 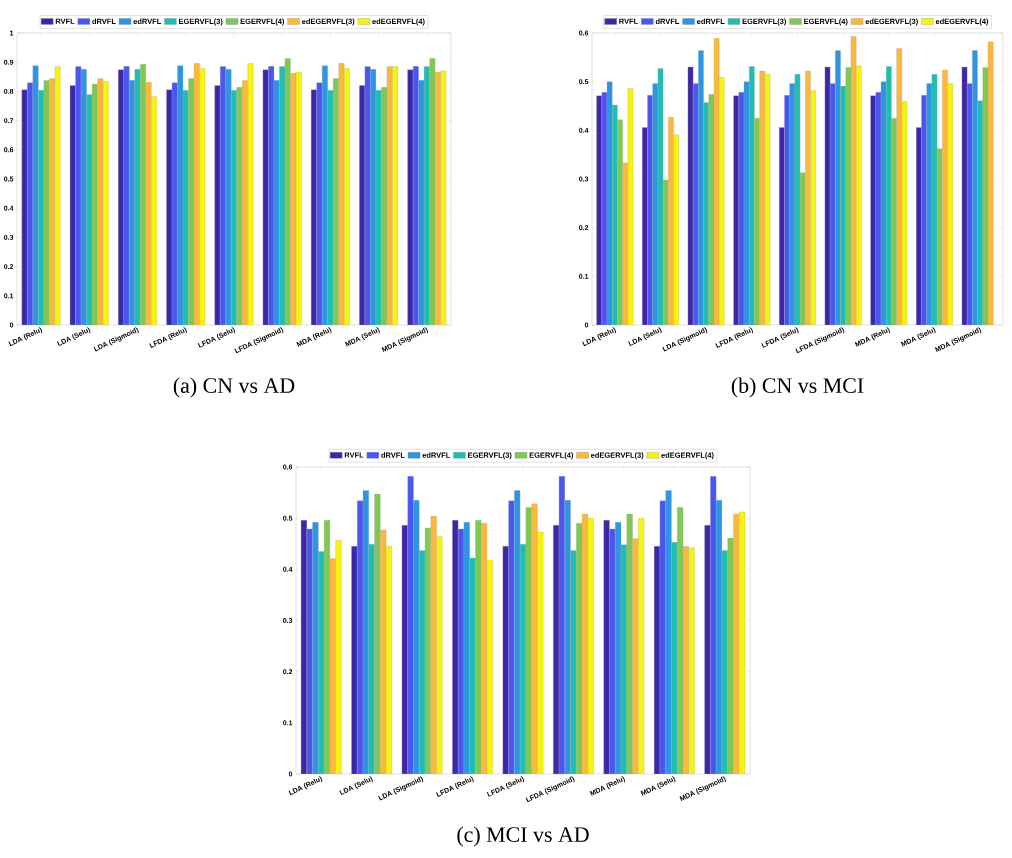 I want to click on text: (c) MCI vs AD, so click(x=523, y=836).